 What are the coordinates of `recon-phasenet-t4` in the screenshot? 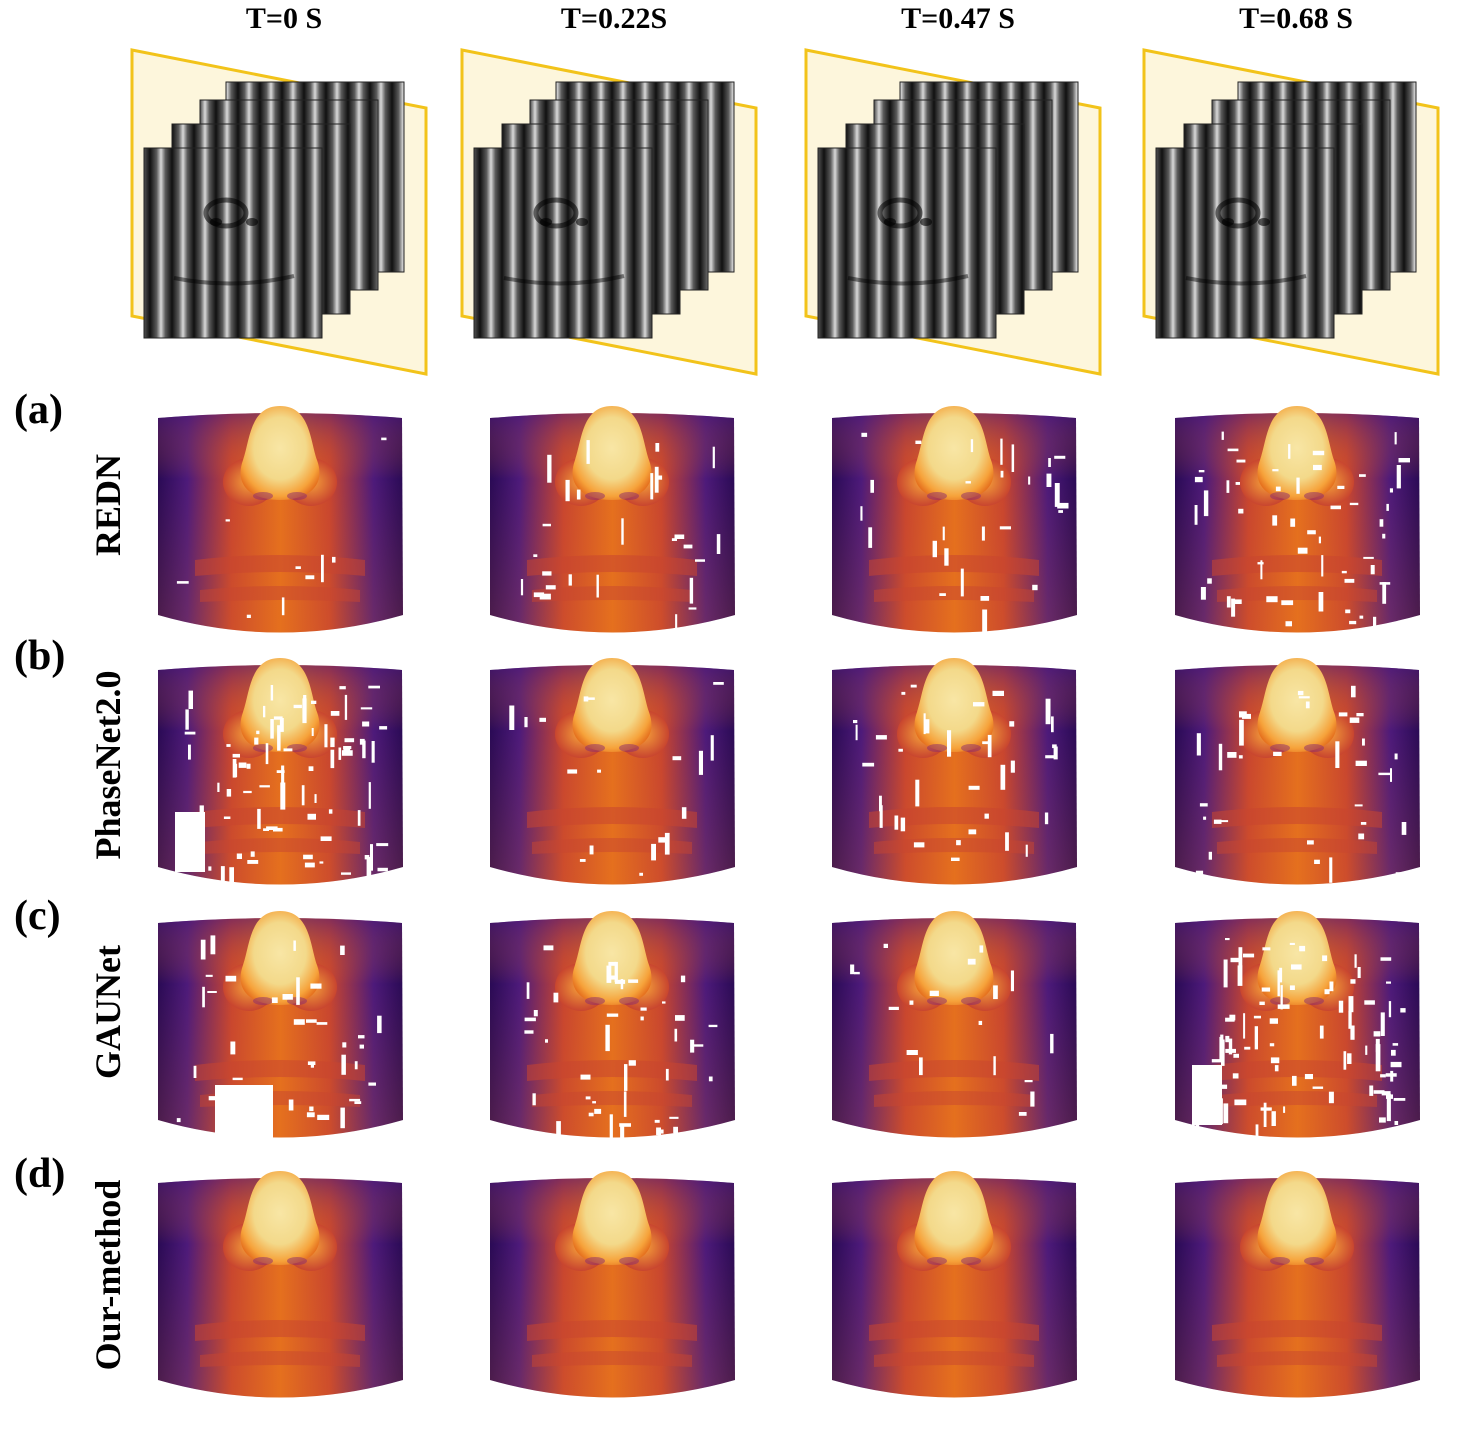 It's located at (1297, 771).